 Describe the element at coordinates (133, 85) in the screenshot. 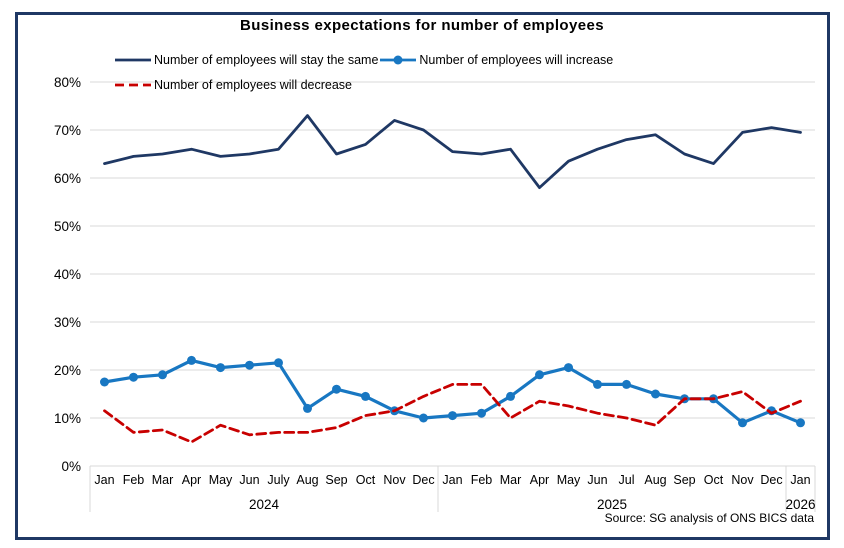

I see `legend-line-decrease-icon` at that location.